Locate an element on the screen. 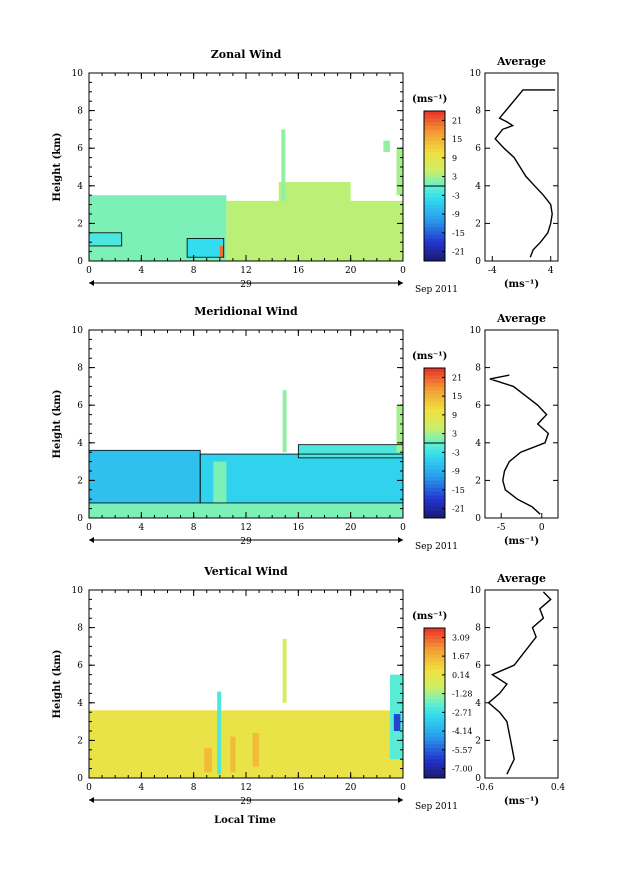 Image resolution: width=624 pixels, height=873 pixels. colorbar-tick-label: -21 is located at coordinates (458, 509).